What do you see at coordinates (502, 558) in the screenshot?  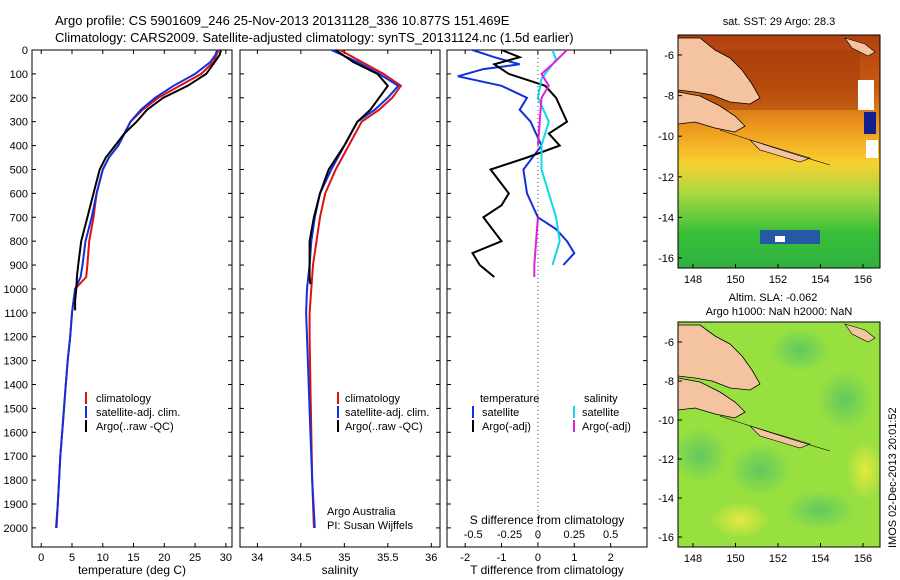 I see `x-tick-label: -1` at bounding box center [502, 558].